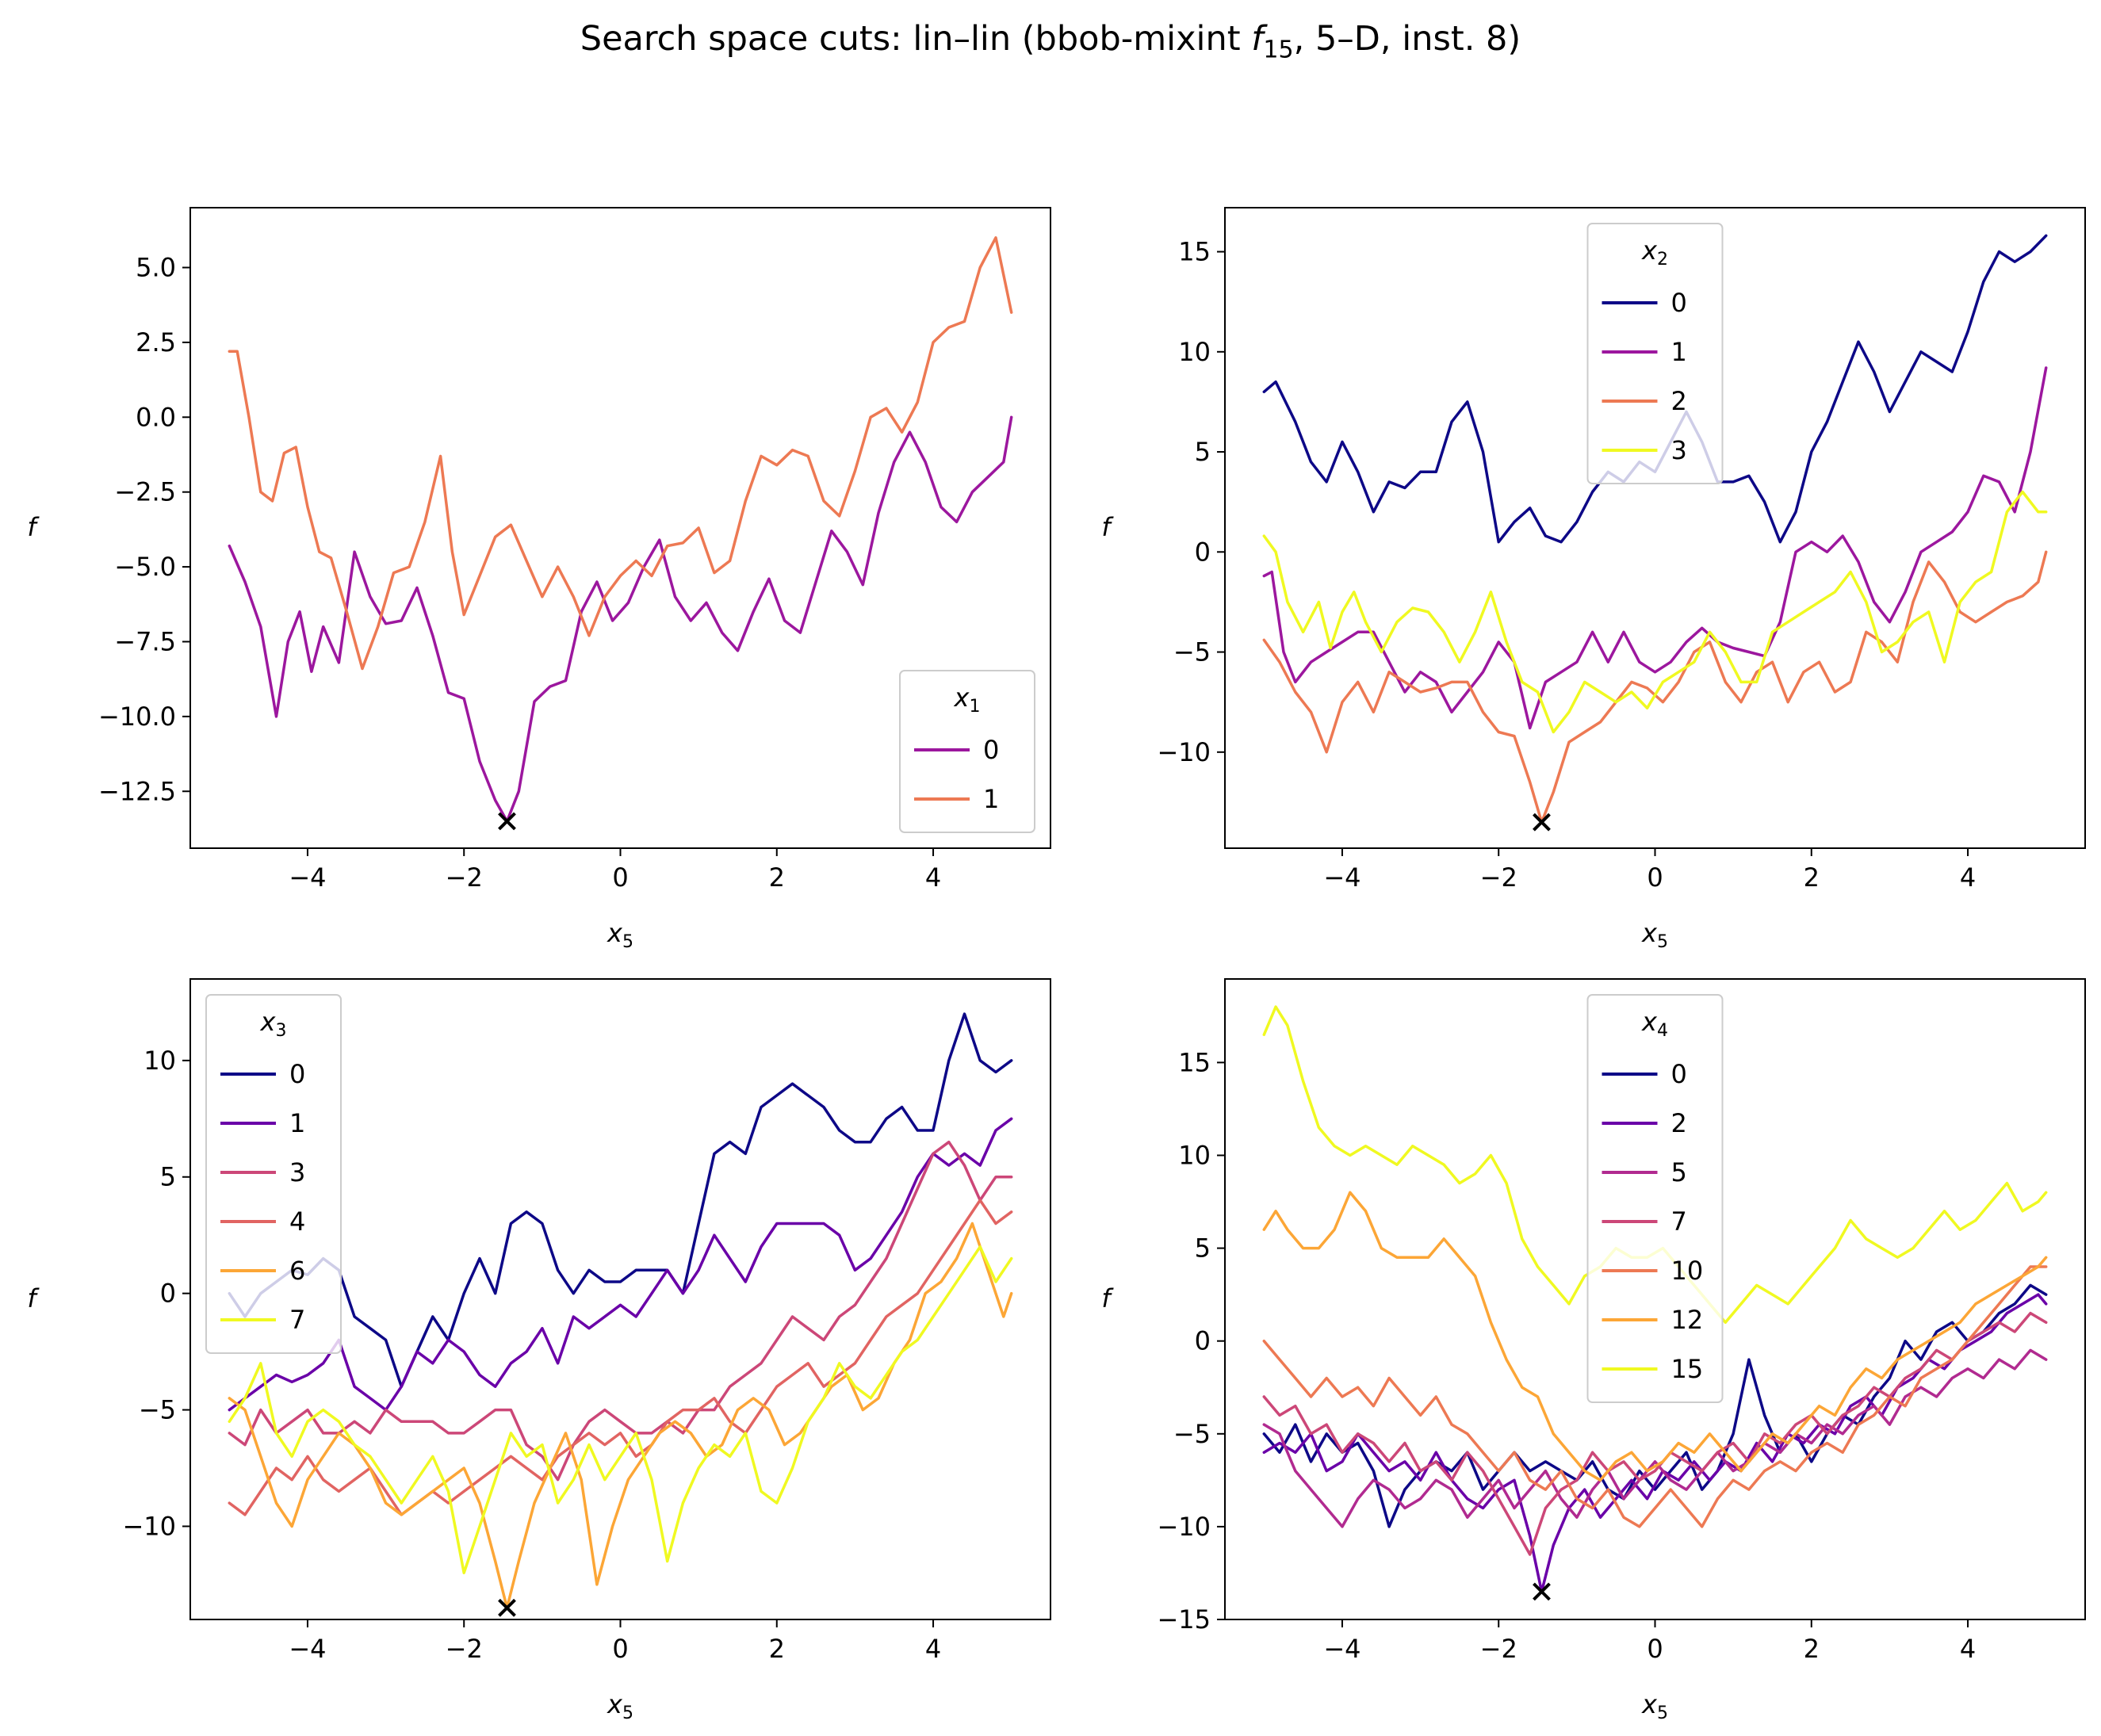  I want to click on legend-title: x2, so click(1654, 252).